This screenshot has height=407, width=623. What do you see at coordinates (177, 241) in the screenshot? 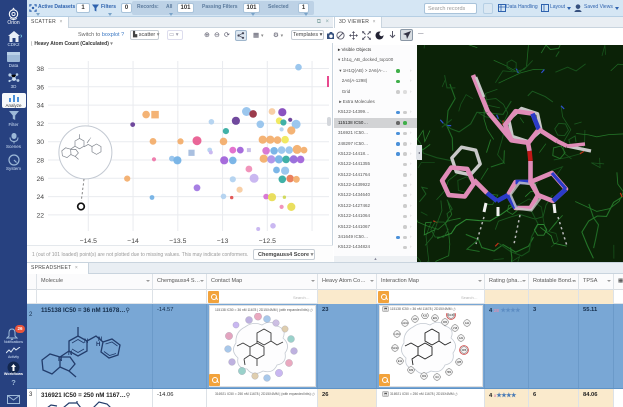
I see `svg-text: −13.5` at bounding box center [177, 241].